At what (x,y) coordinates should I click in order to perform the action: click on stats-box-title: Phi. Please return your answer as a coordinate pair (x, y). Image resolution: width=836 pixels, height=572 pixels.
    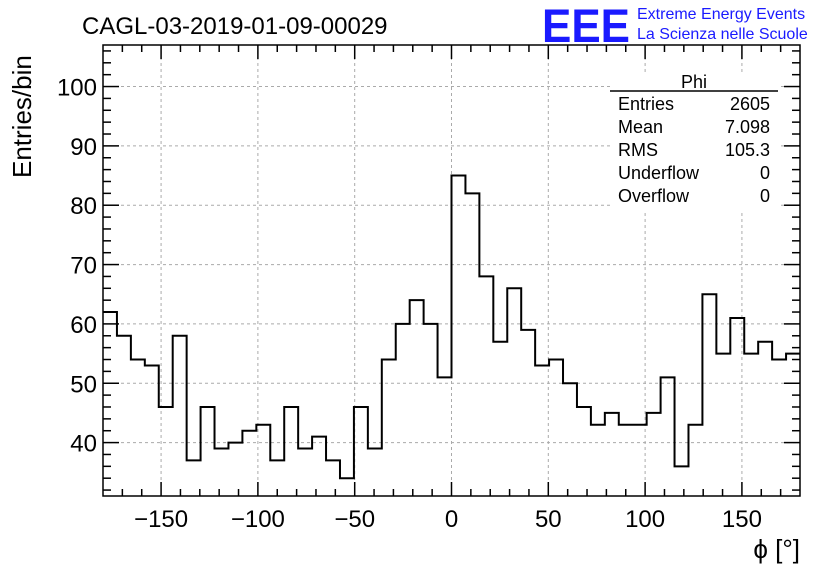
    Looking at the image, I should click on (694, 82).